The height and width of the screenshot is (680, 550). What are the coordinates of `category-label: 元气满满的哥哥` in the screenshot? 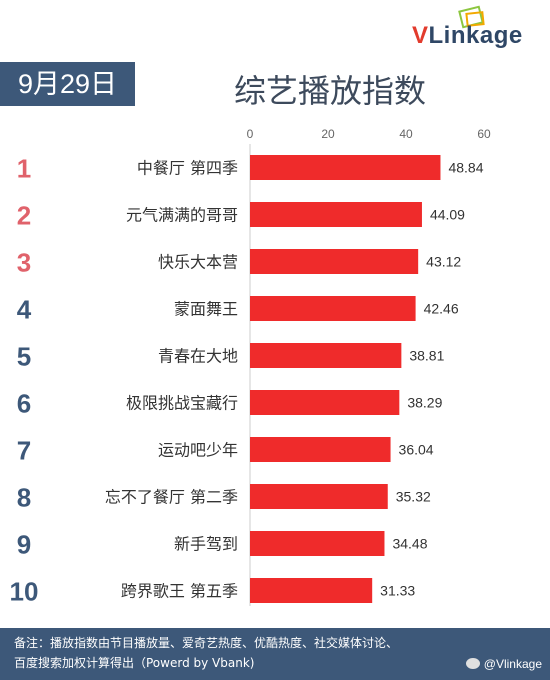 It's located at (182, 215).